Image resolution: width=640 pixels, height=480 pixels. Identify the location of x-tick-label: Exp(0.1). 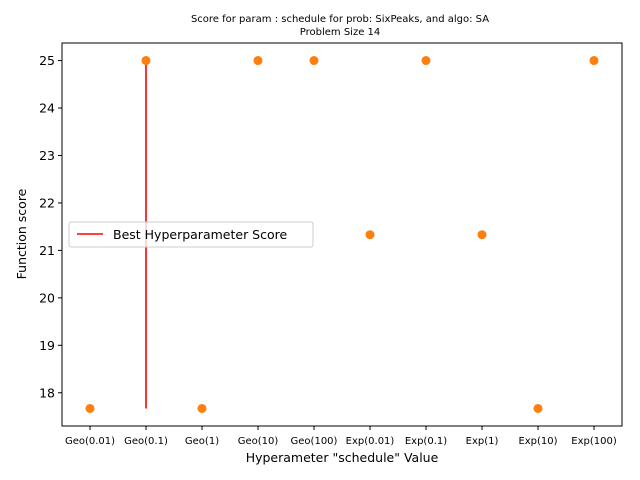
(426, 441).